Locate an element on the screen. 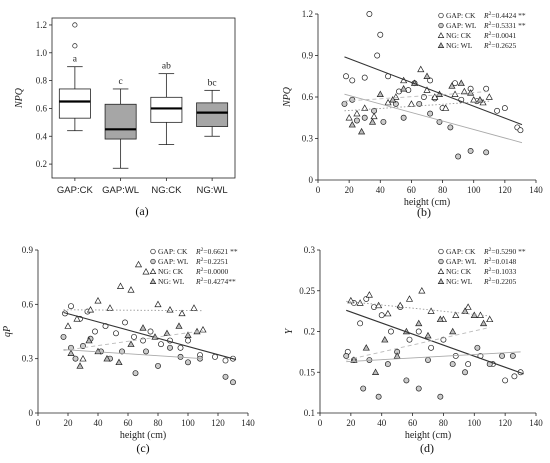  panel-d-ytick-label: 0.25 is located at coordinates (307, 291).